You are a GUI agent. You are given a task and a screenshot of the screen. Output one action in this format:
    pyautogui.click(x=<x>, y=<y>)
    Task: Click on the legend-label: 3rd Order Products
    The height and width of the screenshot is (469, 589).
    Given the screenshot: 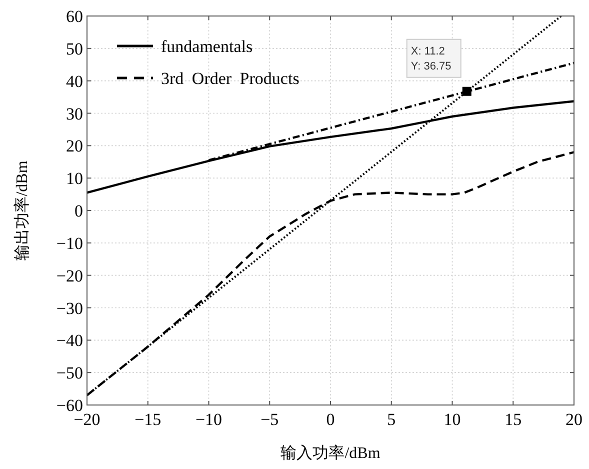 What is the action you would take?
    pyautogui.click(x=230, y=78)
    